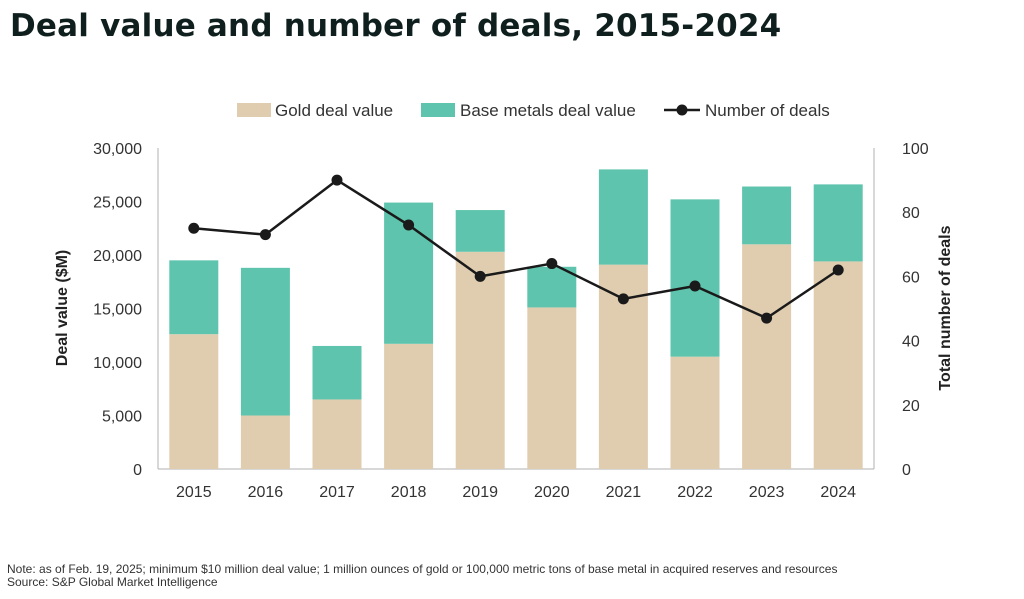  I want to click on y-axis-label: Deal value ($M), so click(62, 308).